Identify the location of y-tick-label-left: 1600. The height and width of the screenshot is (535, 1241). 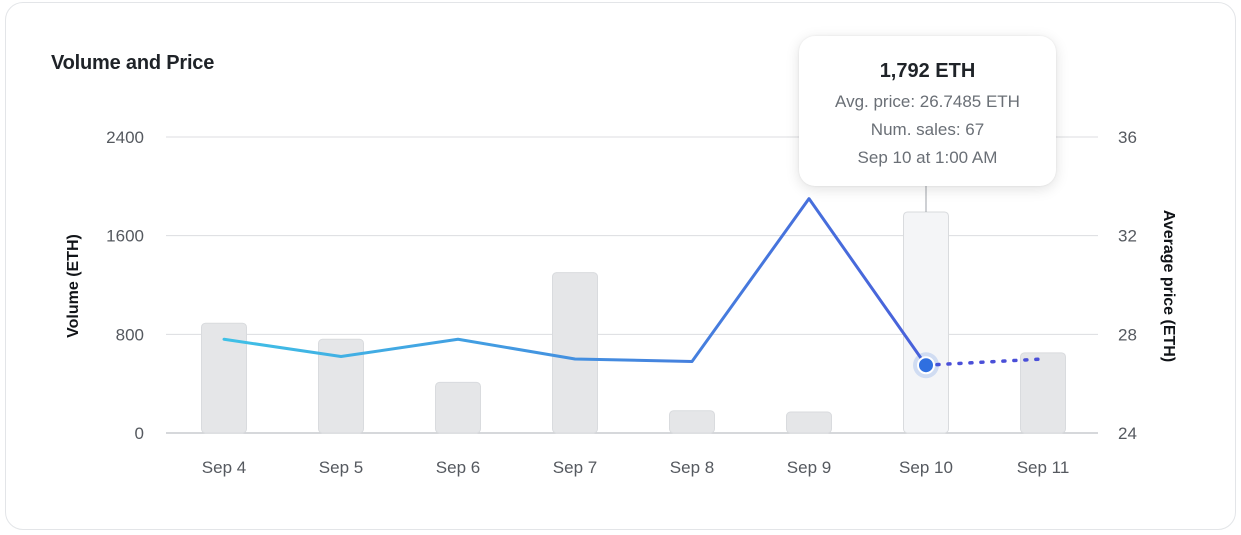
(125, 236).